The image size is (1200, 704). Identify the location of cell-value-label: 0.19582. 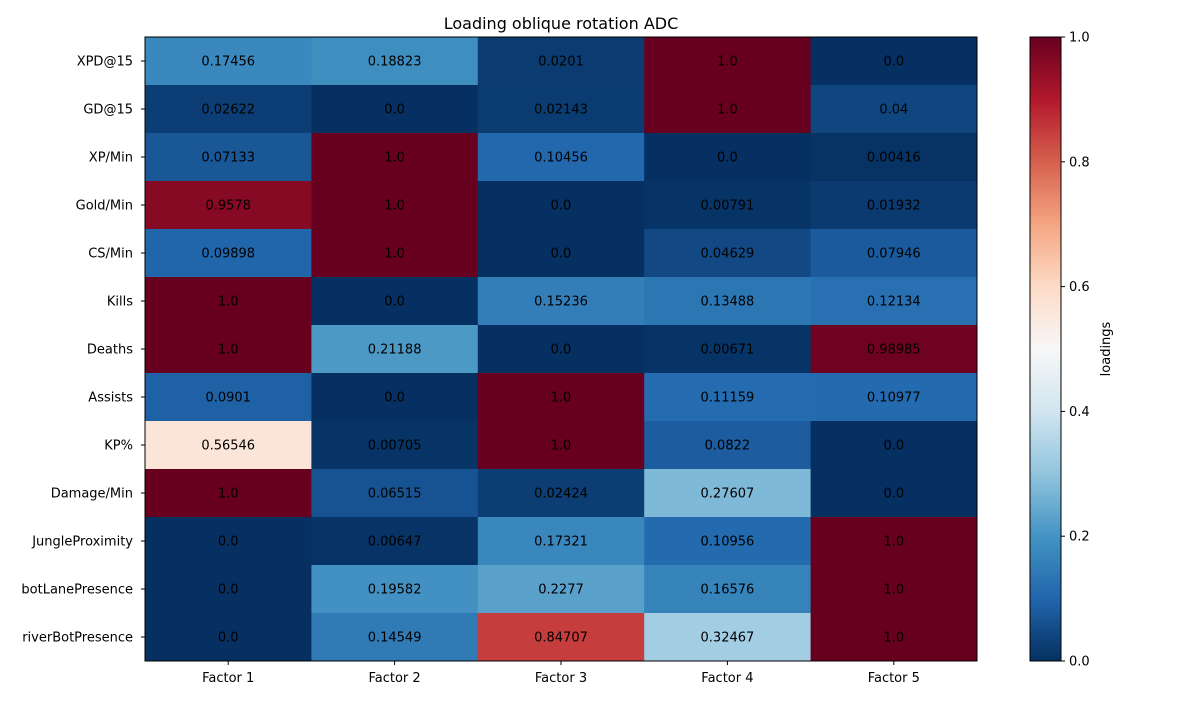
(395, 590).